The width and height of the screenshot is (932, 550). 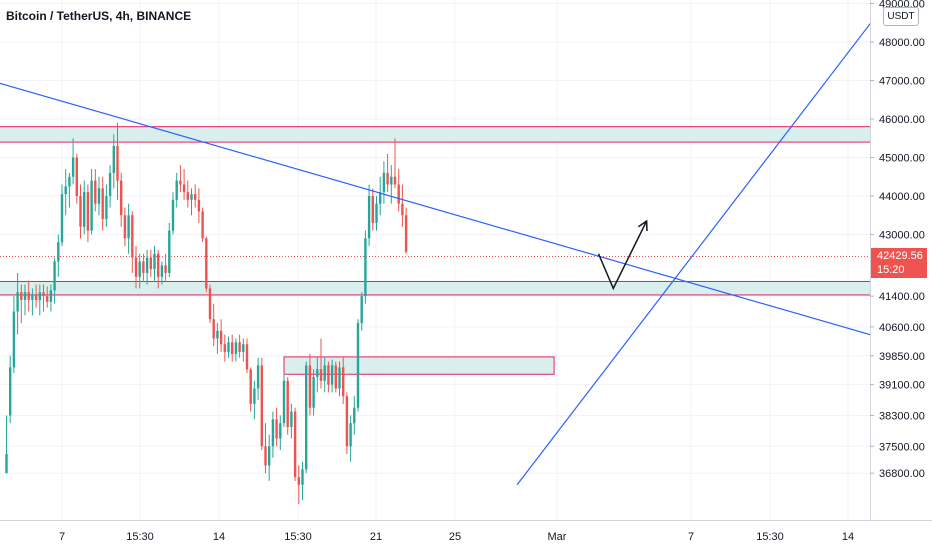 I want to click on currency-selector: USDT, so click(x=901, y=16).